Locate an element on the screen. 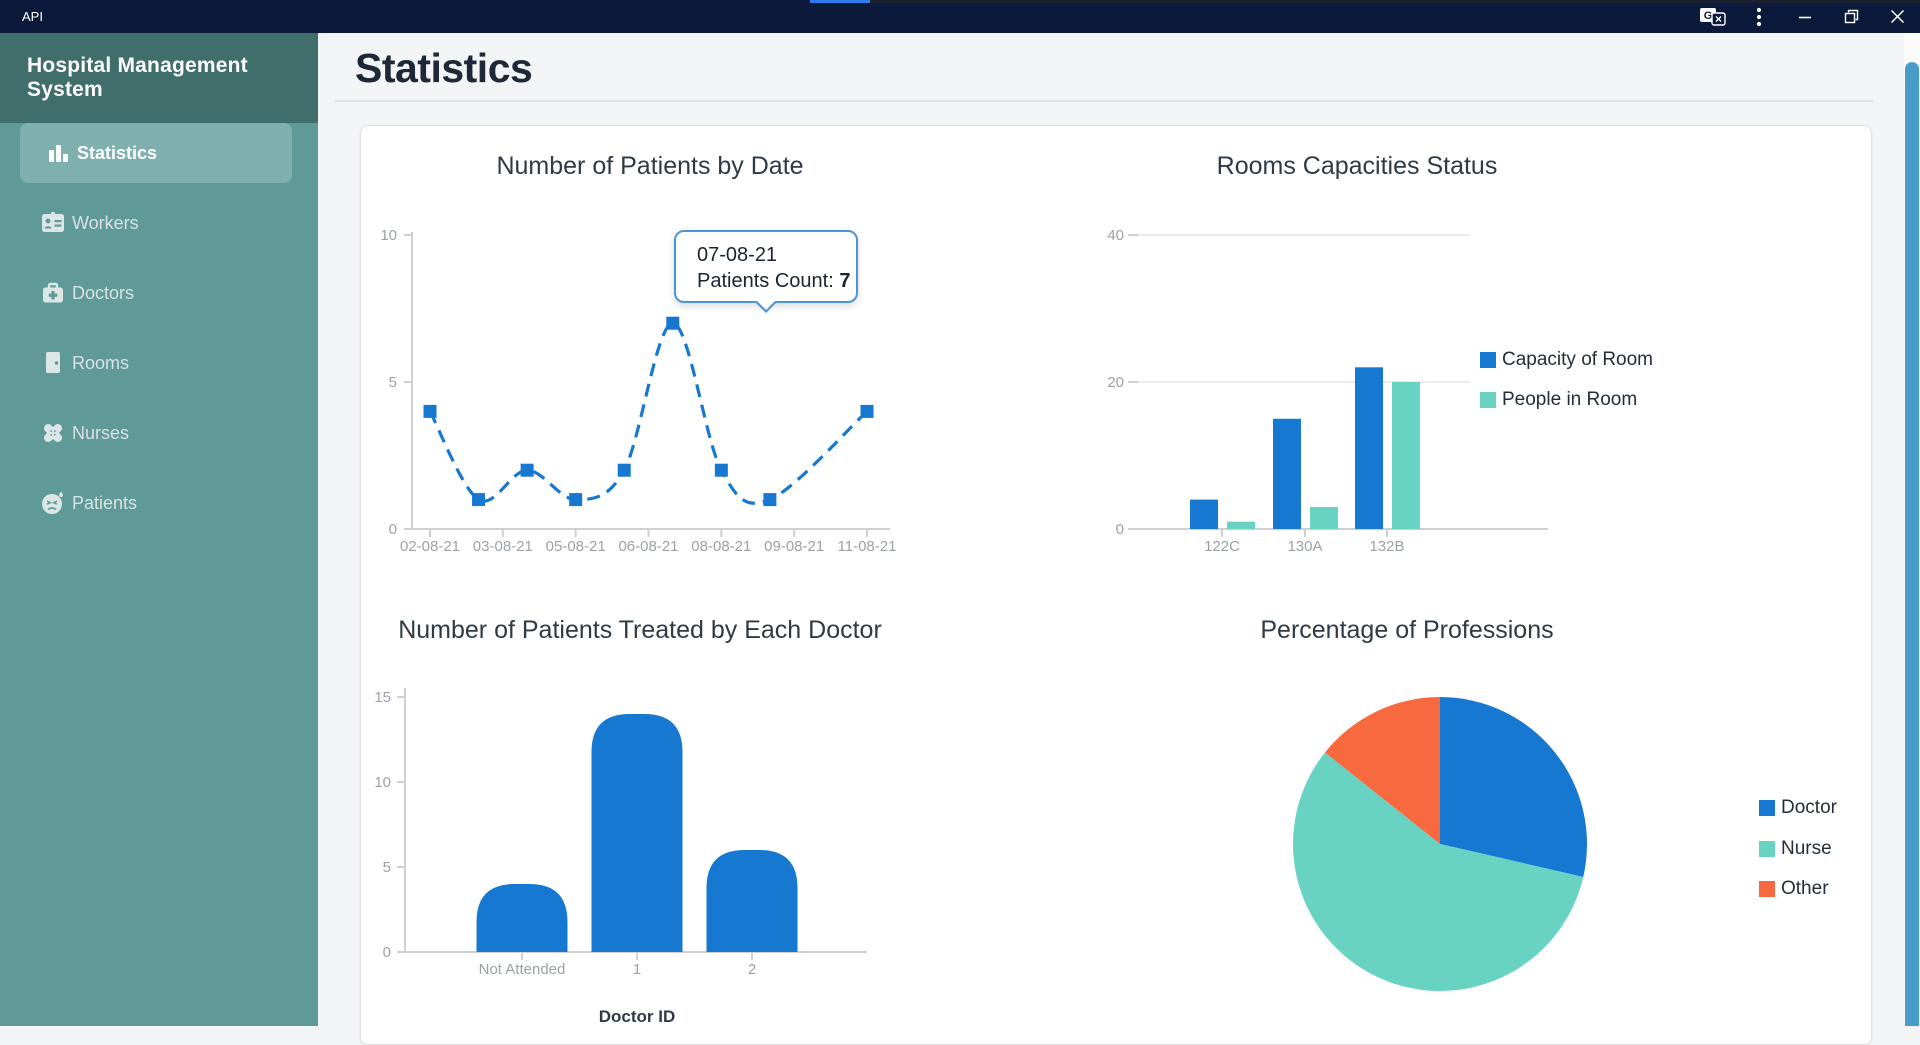 This screenshot has width=1920, height=1045. axis-label: 11-08-21 is located at coordinates (867, 546).